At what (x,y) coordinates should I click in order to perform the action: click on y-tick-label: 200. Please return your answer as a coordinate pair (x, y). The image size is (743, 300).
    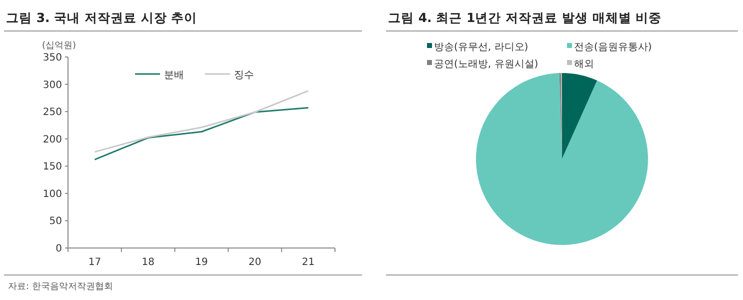
    Looking at the image, I should click on (52, 140).